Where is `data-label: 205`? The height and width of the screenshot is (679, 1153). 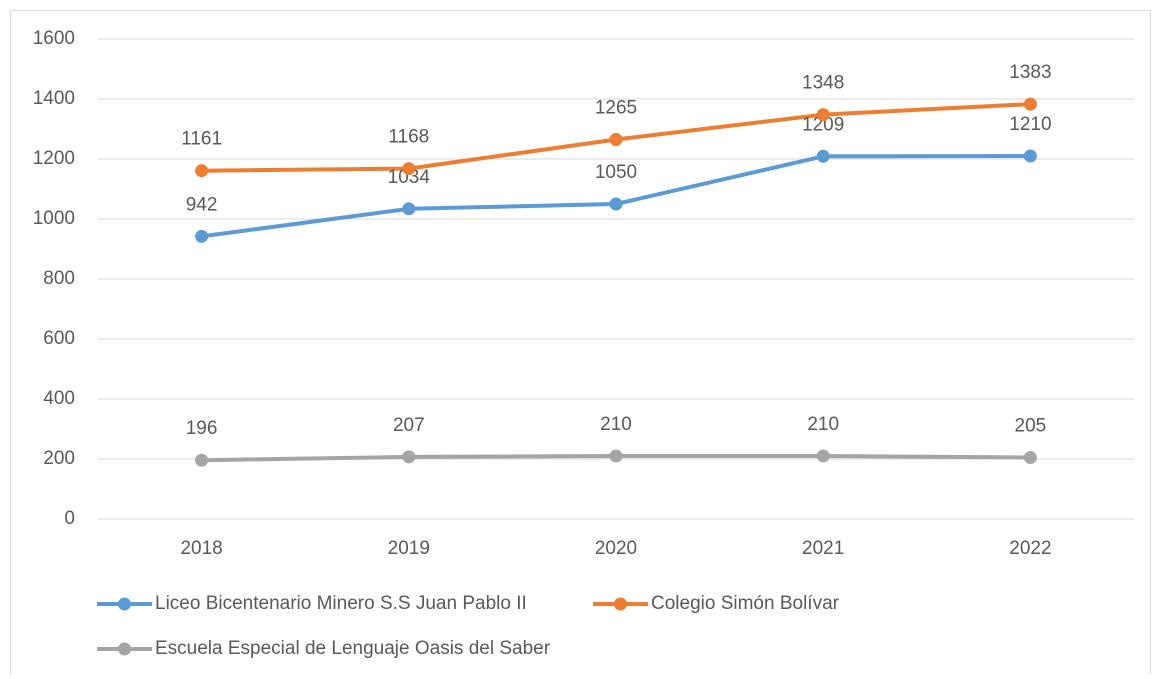
data-label: 205 is located at coordinates (1031, 426).